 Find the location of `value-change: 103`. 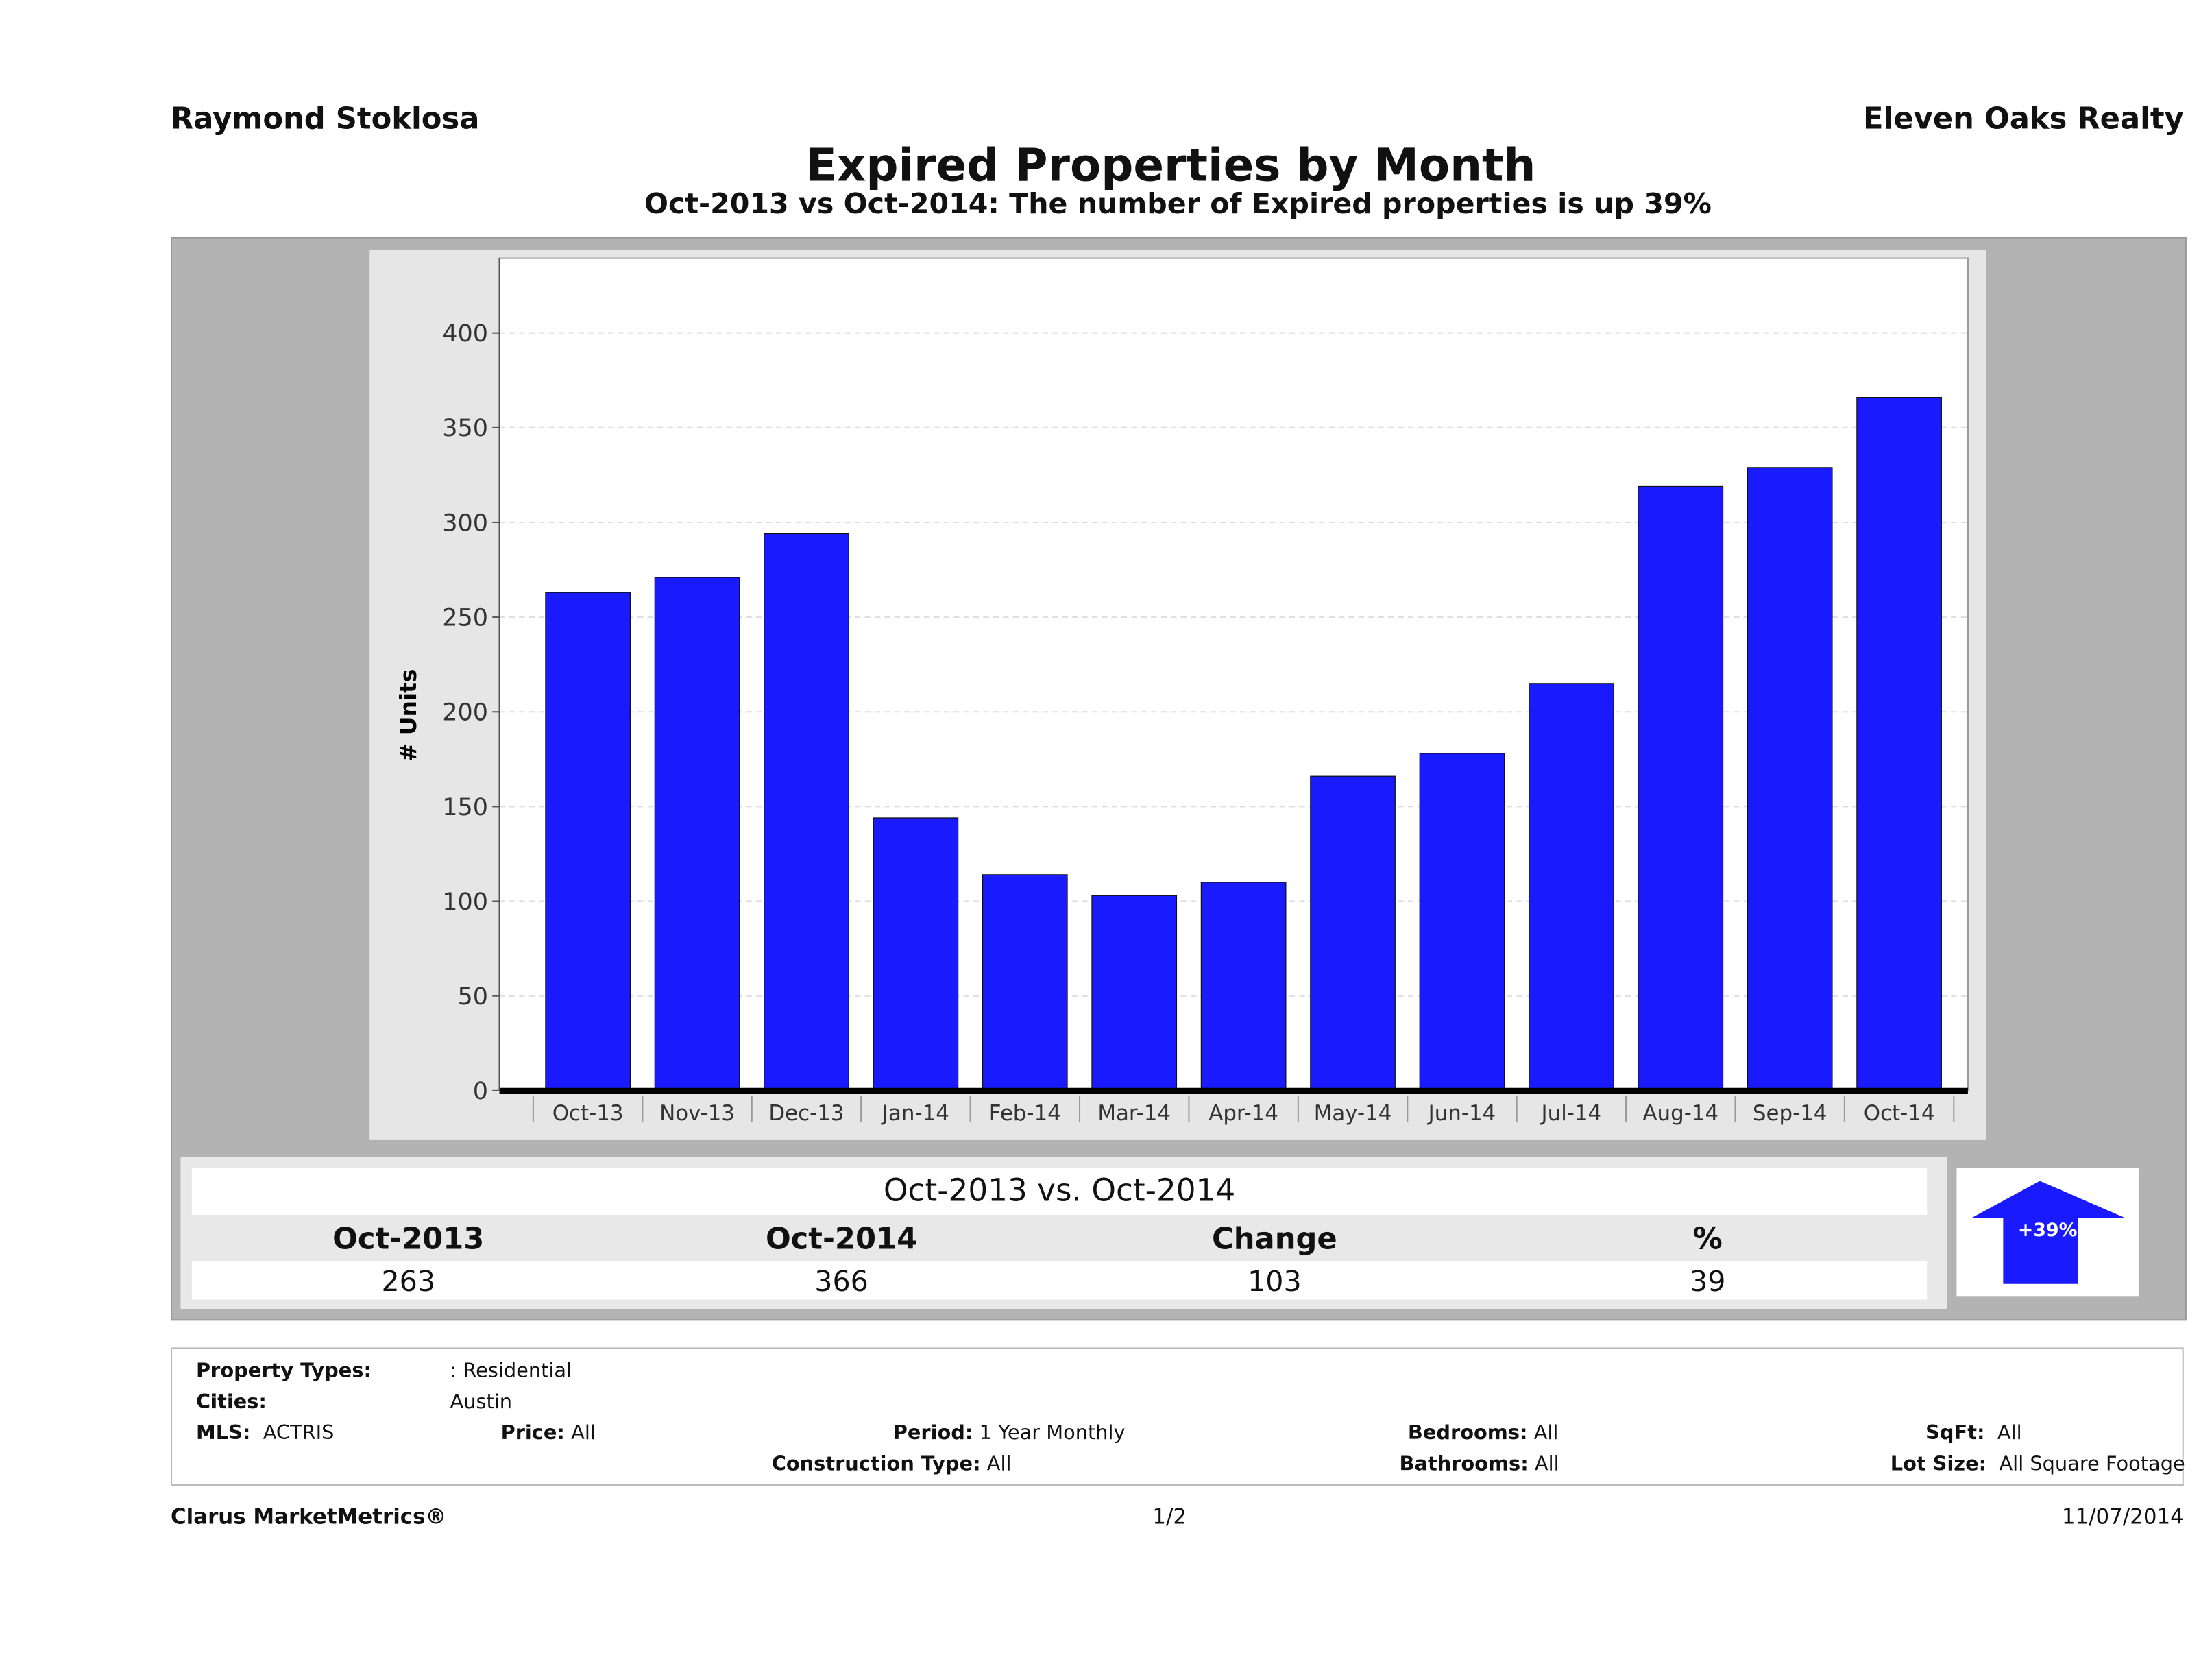

value-change: 103 is located at coordinates (1275, 1281).